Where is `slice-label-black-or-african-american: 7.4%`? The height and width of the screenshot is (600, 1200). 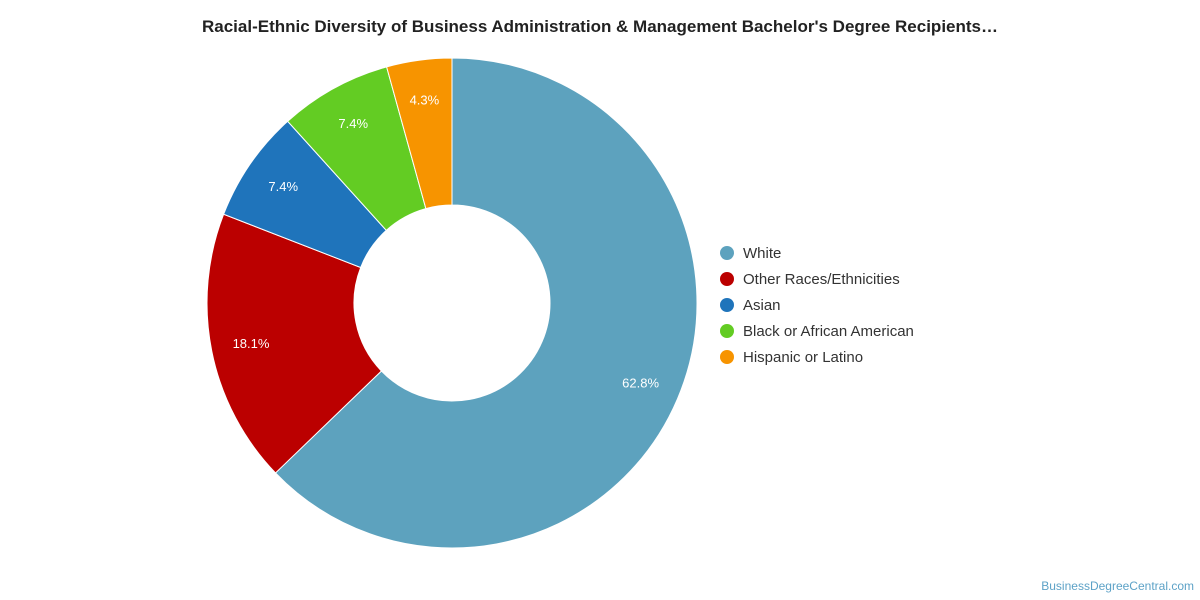 slice-label-black-or-african-american: 7.4% is located at coordinates (353, 123).